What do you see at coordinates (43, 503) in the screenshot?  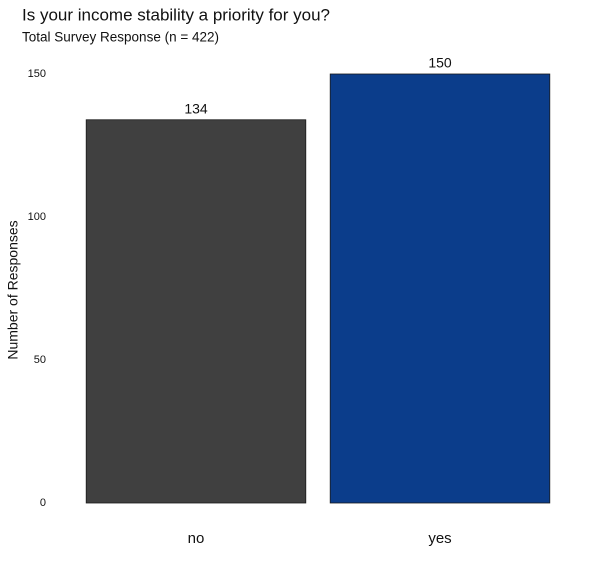 I see `y-tick-label: 0` at bounding box center [43, 503].